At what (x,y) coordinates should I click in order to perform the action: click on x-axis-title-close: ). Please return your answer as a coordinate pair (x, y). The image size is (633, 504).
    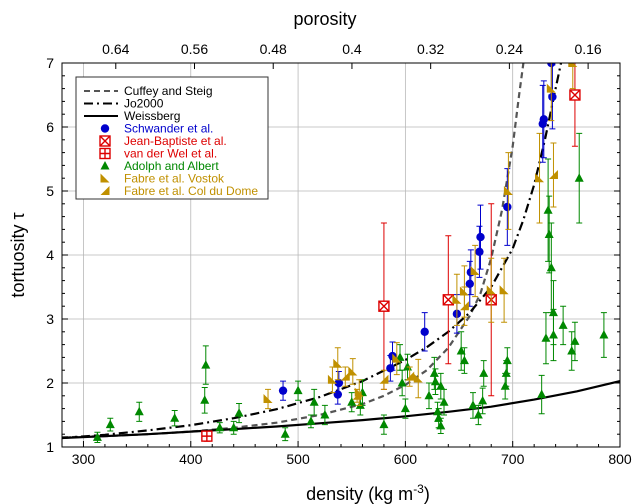
    Looking at the image, I should click on (427, 494).